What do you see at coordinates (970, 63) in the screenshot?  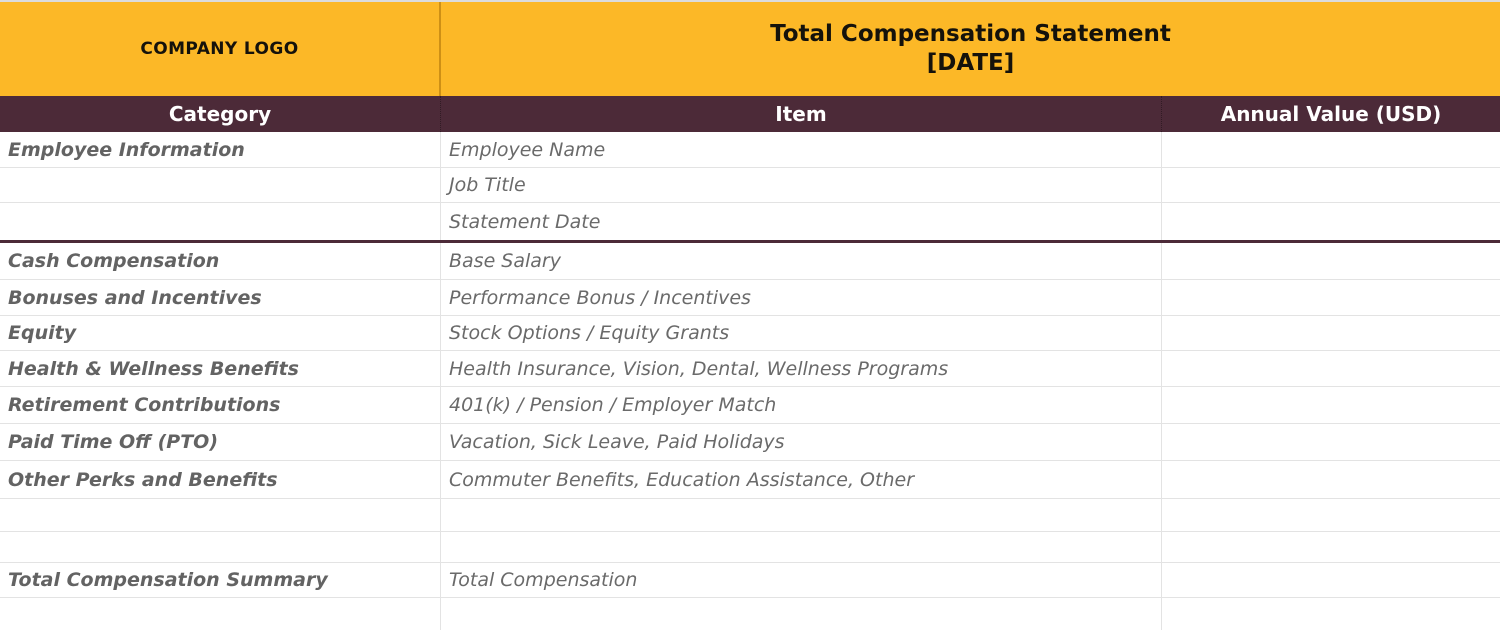 I see `statement-date-placeholder: [DATE]` at bounding box center [970, 63].